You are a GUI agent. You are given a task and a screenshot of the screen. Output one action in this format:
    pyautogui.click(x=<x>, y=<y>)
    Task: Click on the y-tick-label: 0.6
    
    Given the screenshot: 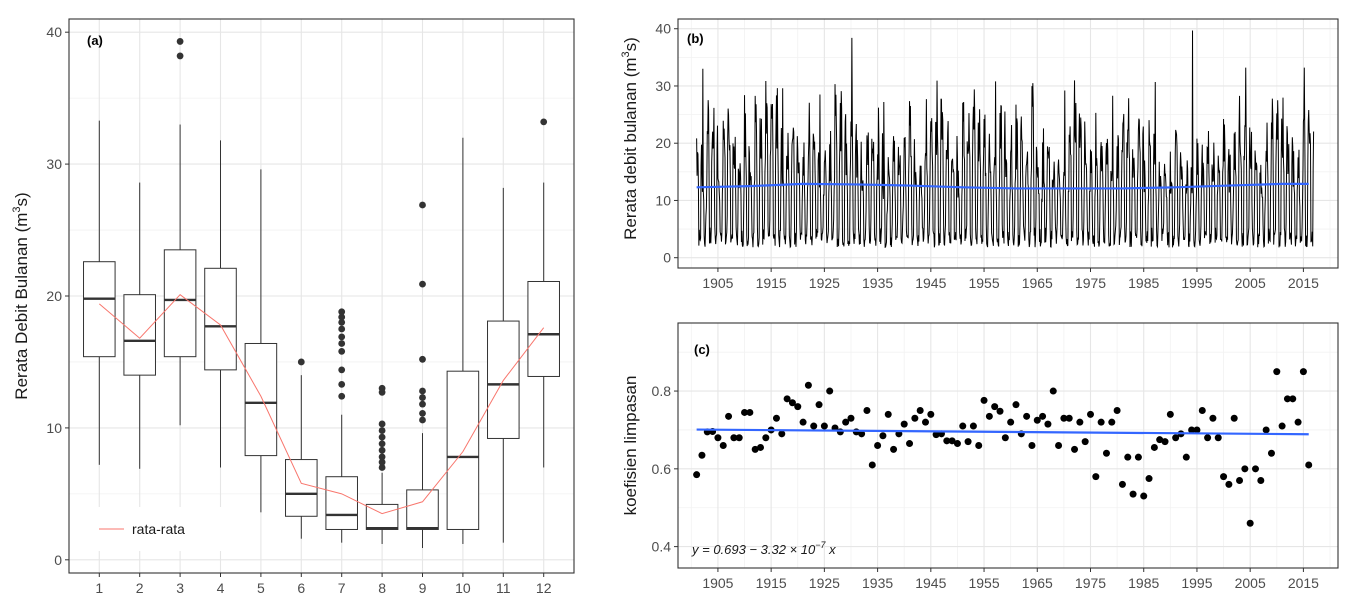 What is the action you would take?
    pyautogui.click(x=662, y=469)
    